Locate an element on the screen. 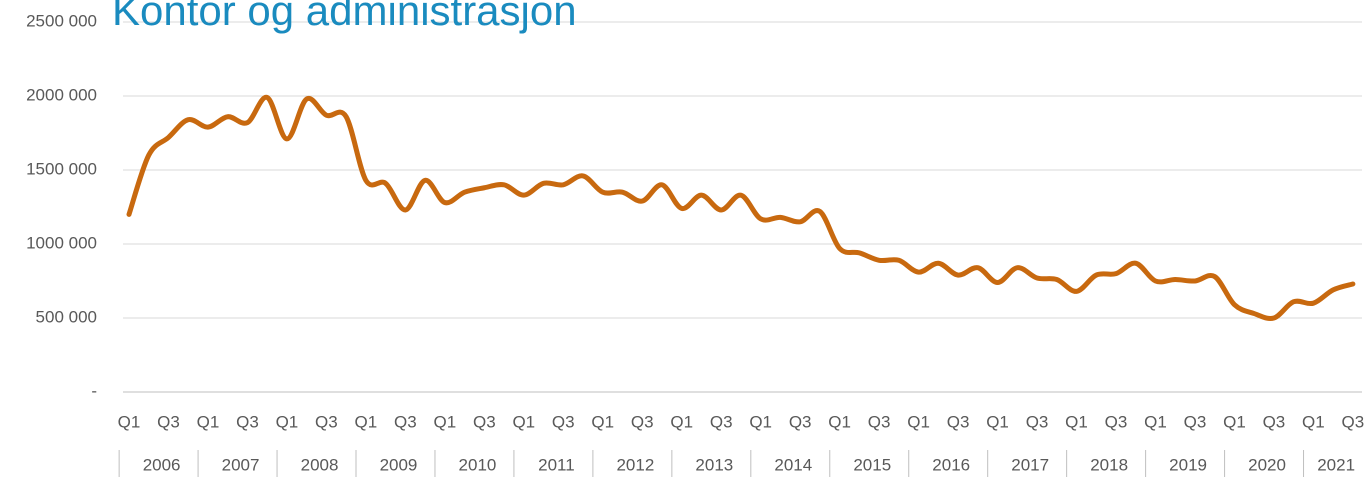  chart-title: Kontor og administrasjon is located at coordinates (344, 17).